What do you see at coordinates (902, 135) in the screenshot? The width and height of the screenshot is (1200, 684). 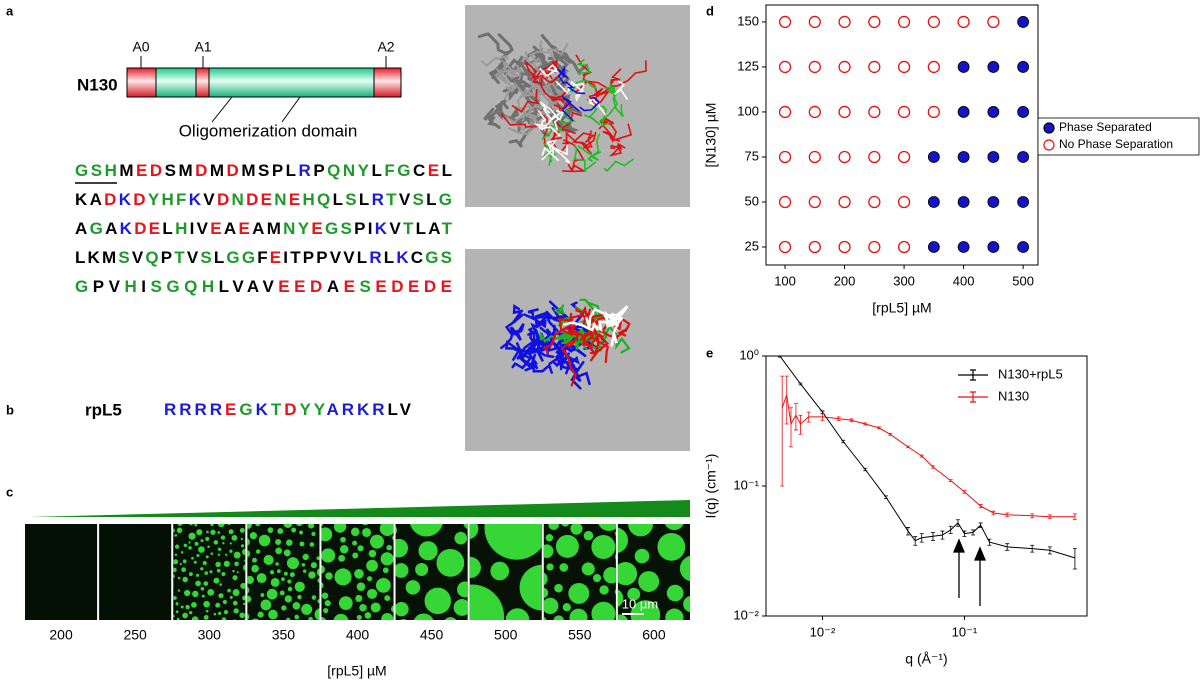 I see `axes-frame` at bounding box center [902, 135].